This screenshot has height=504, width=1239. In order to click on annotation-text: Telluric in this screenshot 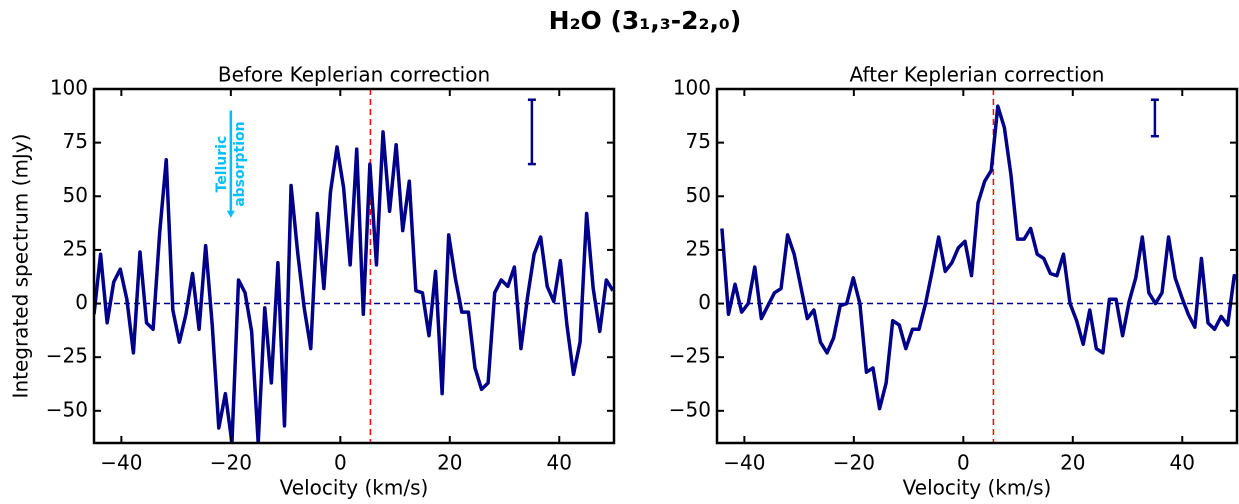, I will do `click(222, 164)`.